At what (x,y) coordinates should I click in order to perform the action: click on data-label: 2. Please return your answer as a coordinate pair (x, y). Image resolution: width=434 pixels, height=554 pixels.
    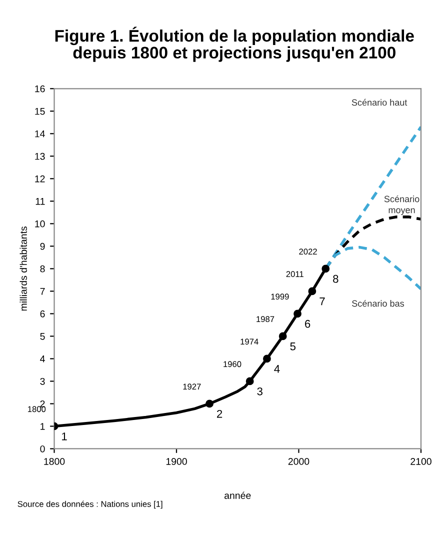
    Looking at the image, I should click on (219, 414).